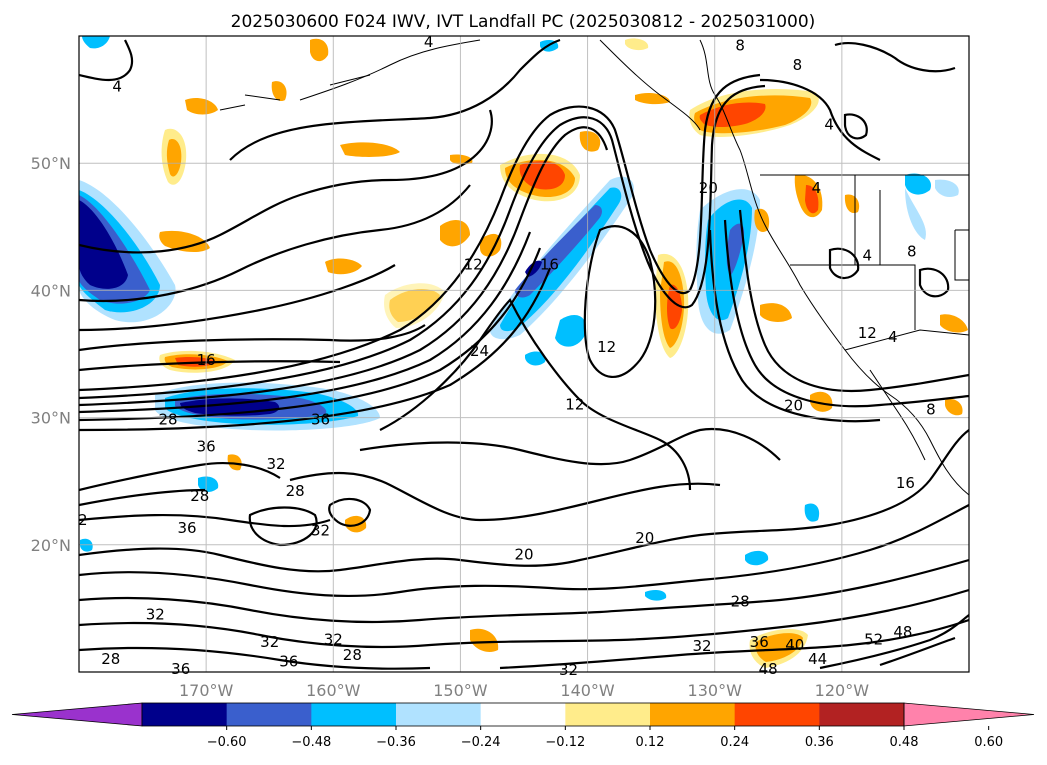  What do you see at coordinates (311, 742) in the screenshot?
I see `colorbar-tick-label: −0.48` at bounding box center [311, 742].